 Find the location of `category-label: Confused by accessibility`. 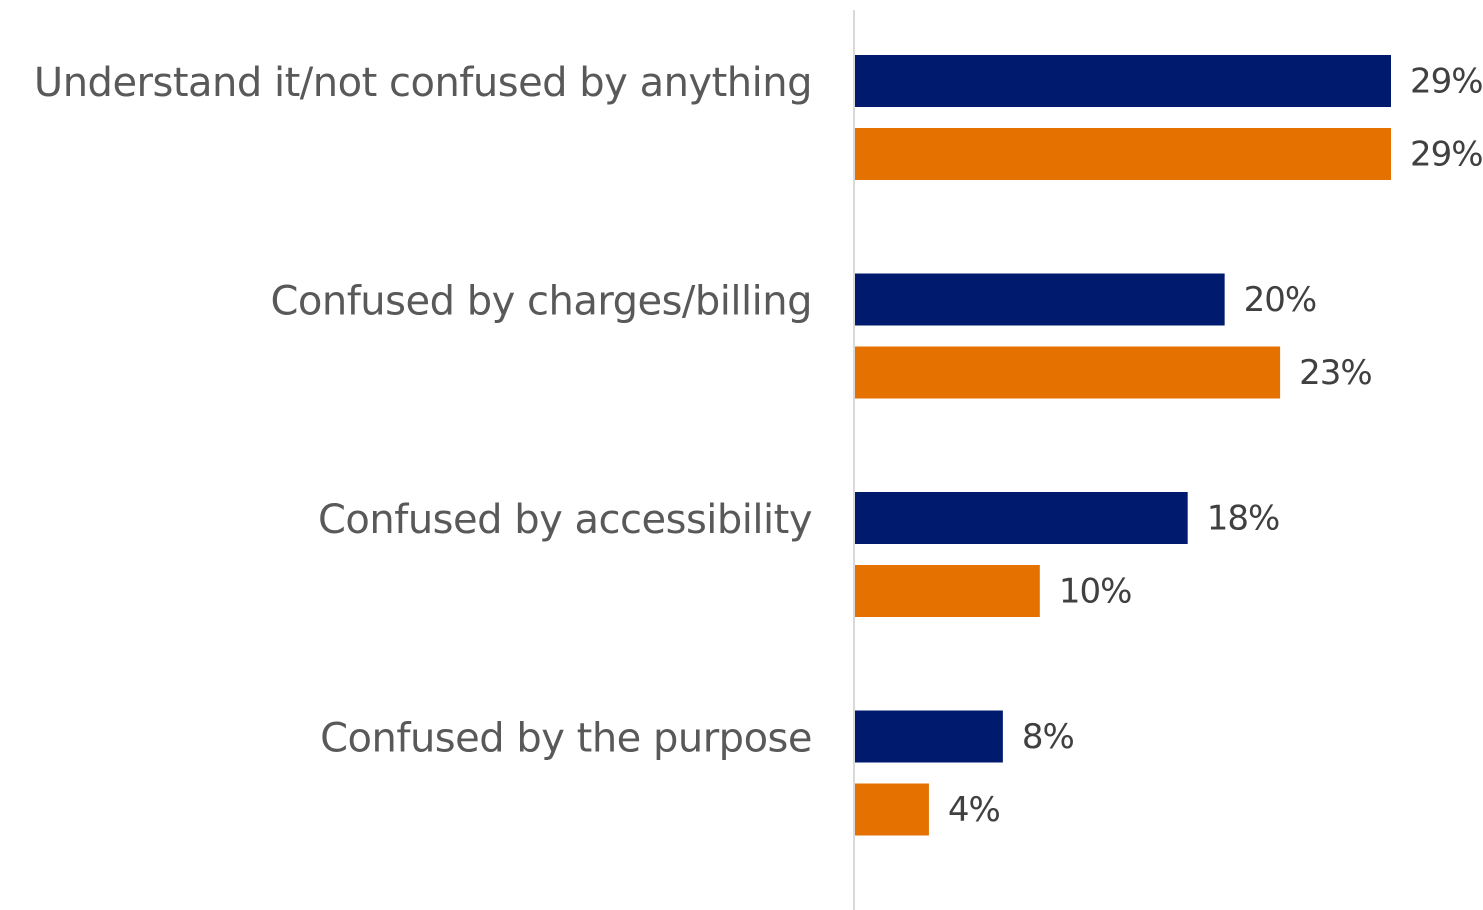

category-label: Confused by accessibility is located at coordinates (565, 520).